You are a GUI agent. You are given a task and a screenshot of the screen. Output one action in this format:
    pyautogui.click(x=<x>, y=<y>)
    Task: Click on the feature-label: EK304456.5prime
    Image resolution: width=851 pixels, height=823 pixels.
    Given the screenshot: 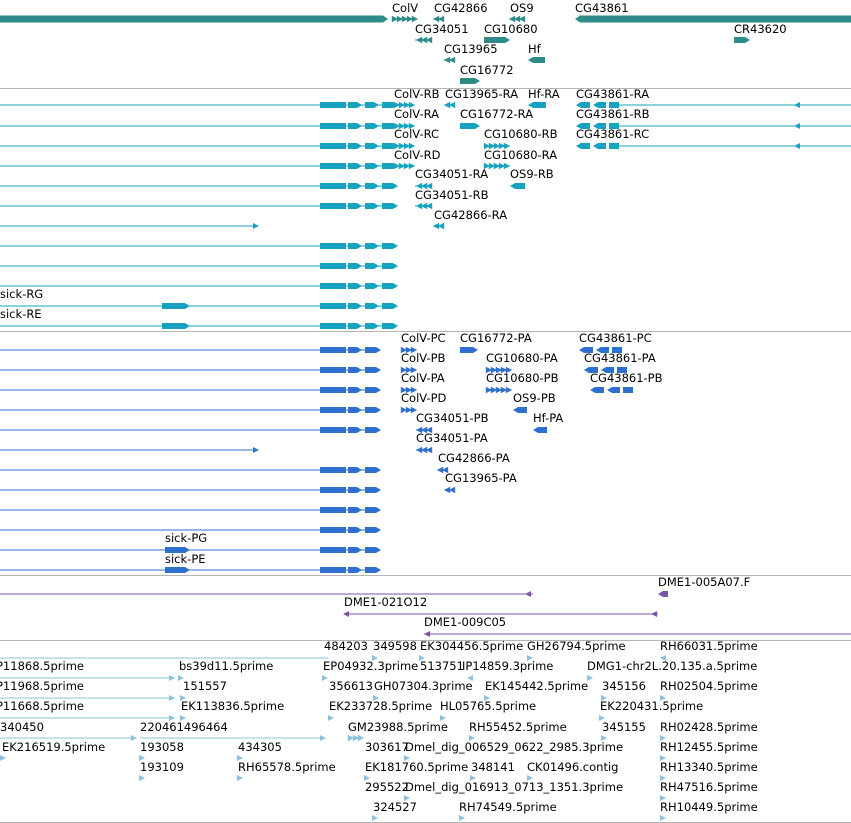 What is the action you would take?
    pyautogui.click(x=471, y=646)
    